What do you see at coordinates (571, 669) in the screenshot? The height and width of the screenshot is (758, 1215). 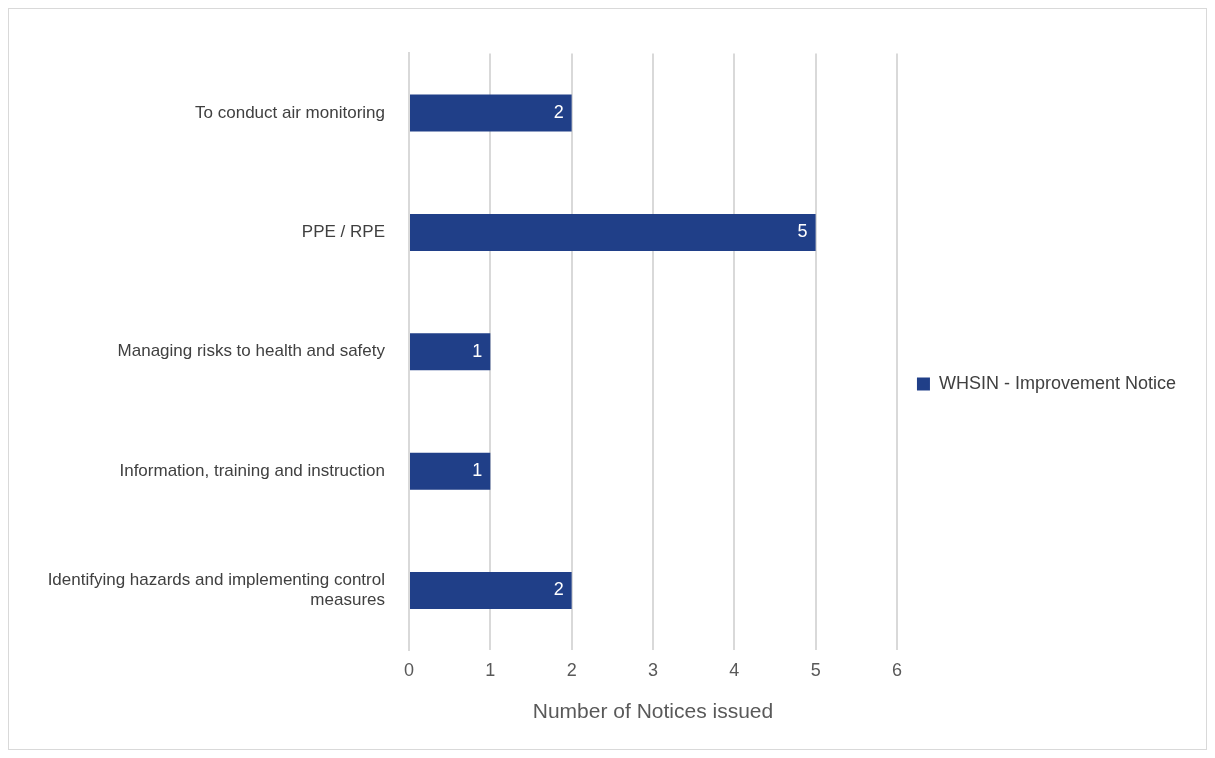 I see `x-tick-label: 2` at bounding box center [571, 669].